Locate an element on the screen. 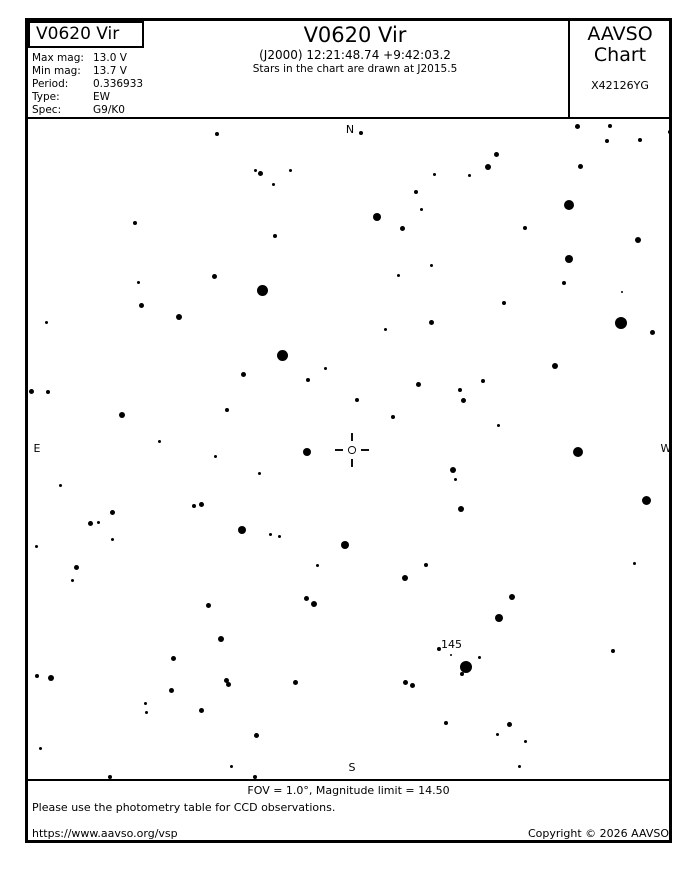  designation-box: V0620 Vir is located at coordinates (86, 34).